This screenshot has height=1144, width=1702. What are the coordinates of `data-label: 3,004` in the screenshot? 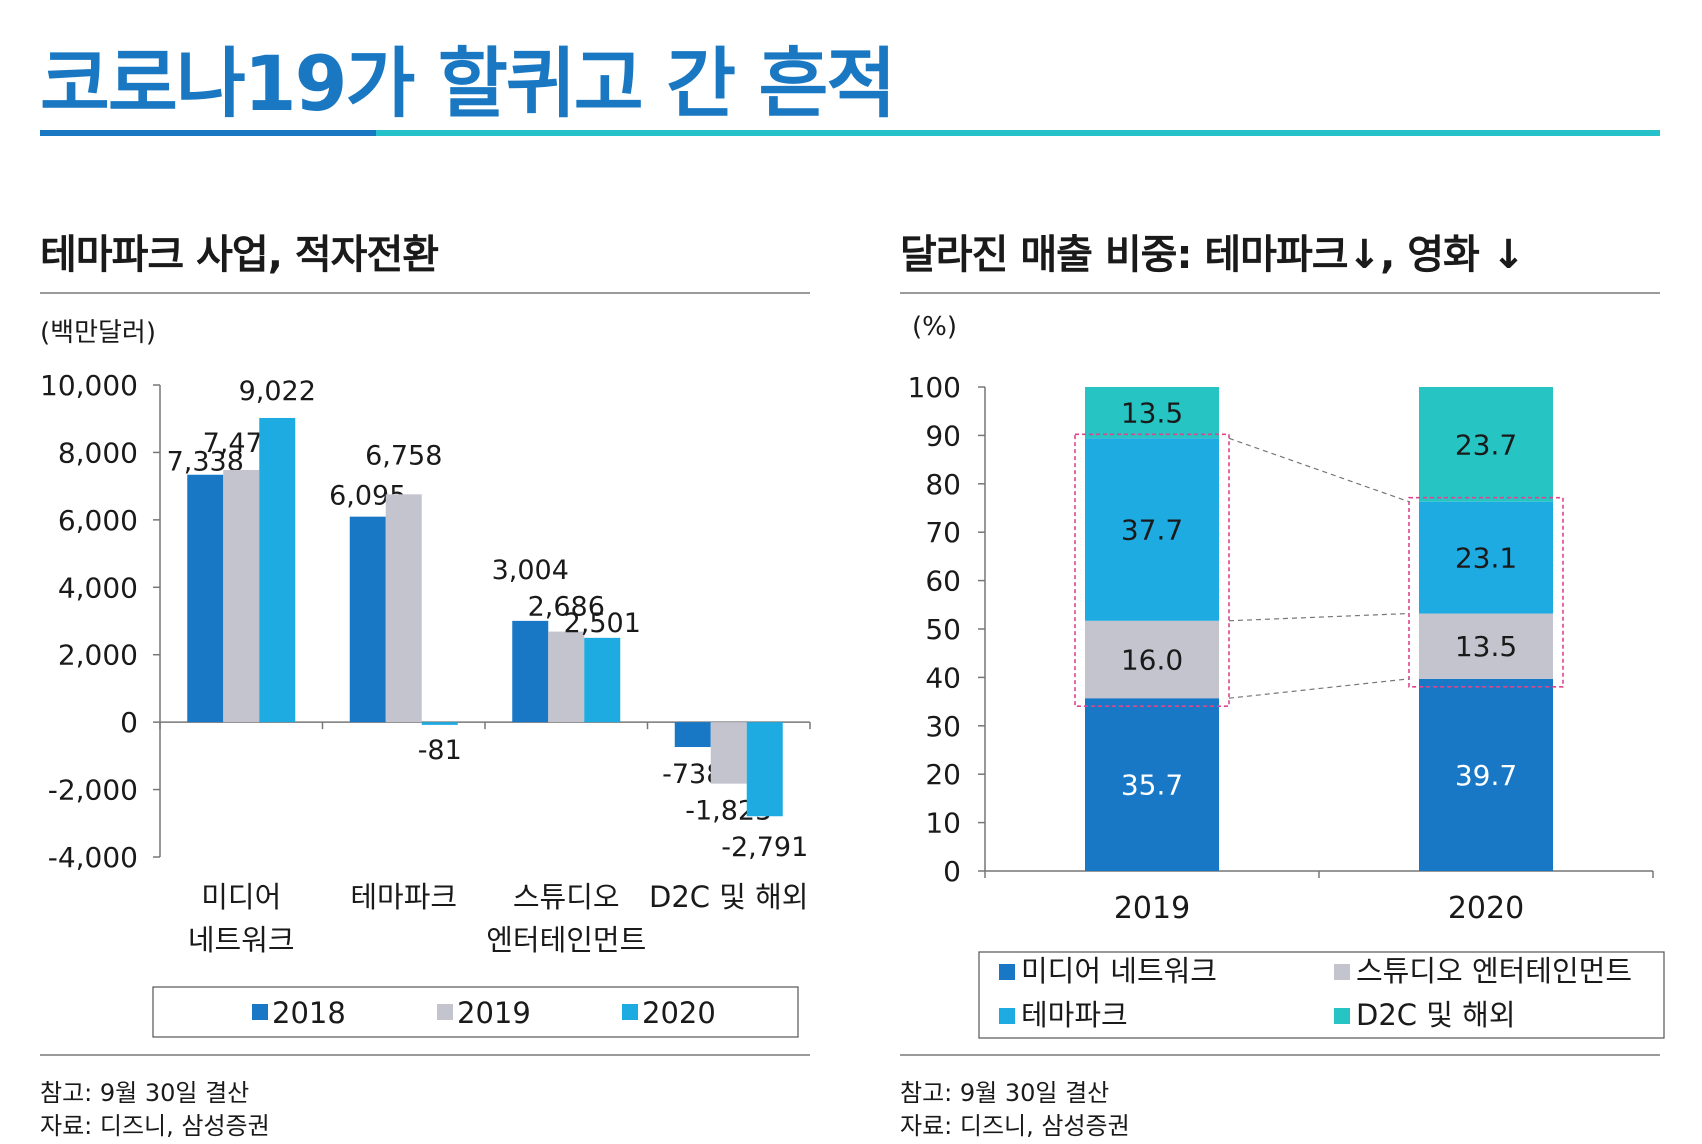 It's located at (530, 570).